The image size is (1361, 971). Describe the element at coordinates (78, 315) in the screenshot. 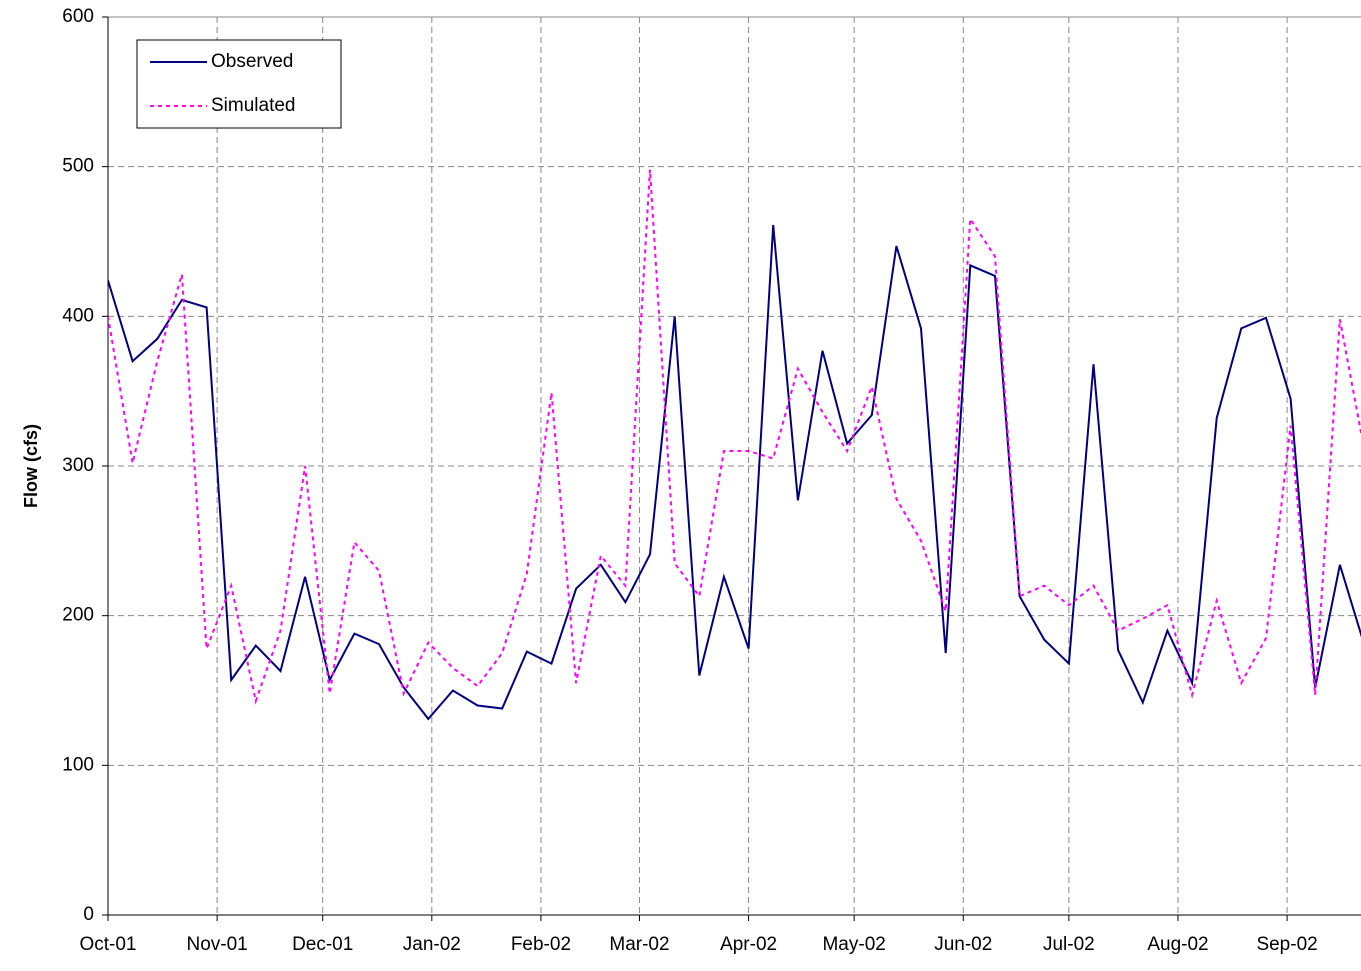

I see `y-tick-label: 400` at that location.